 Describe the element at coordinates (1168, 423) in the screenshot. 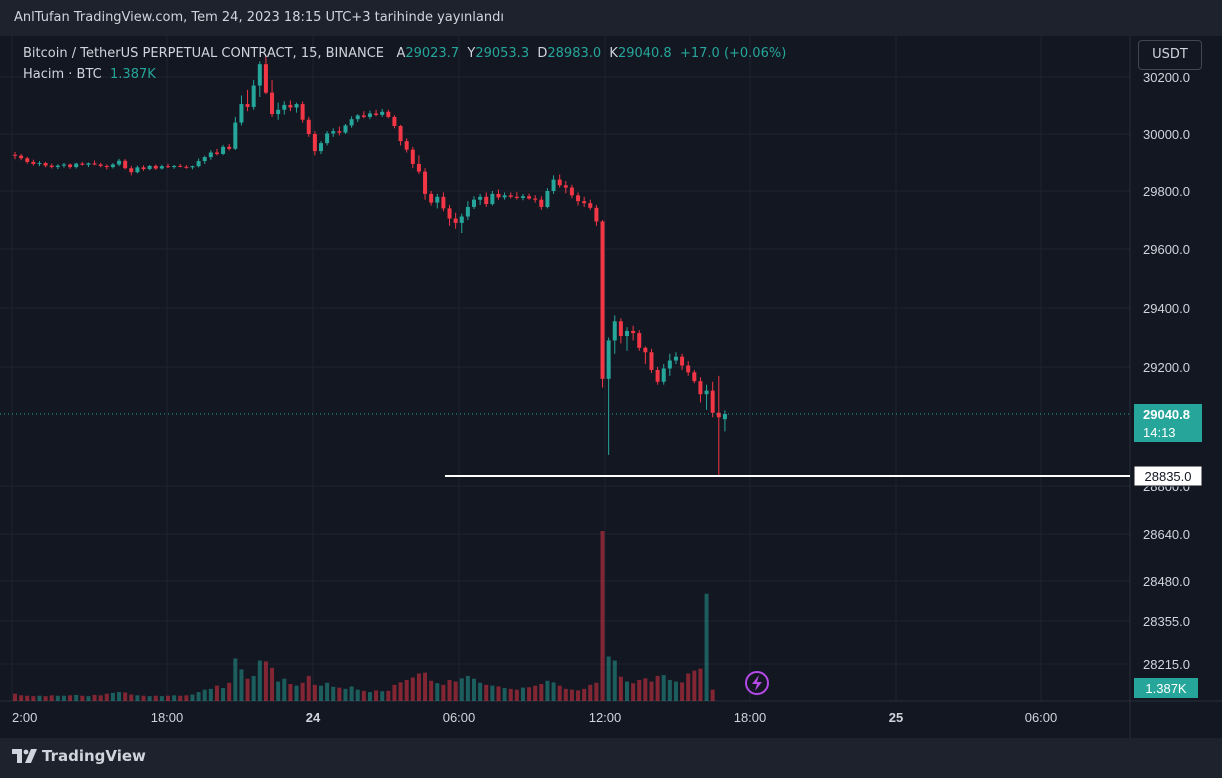

I see `last-price-tag` at that location.